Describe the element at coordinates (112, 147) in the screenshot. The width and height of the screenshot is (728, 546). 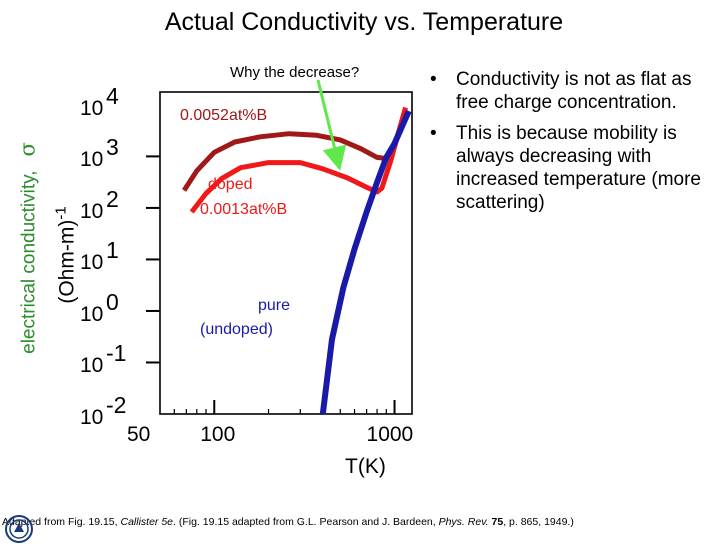
I see `y-tick-exponent: 3` at that location.